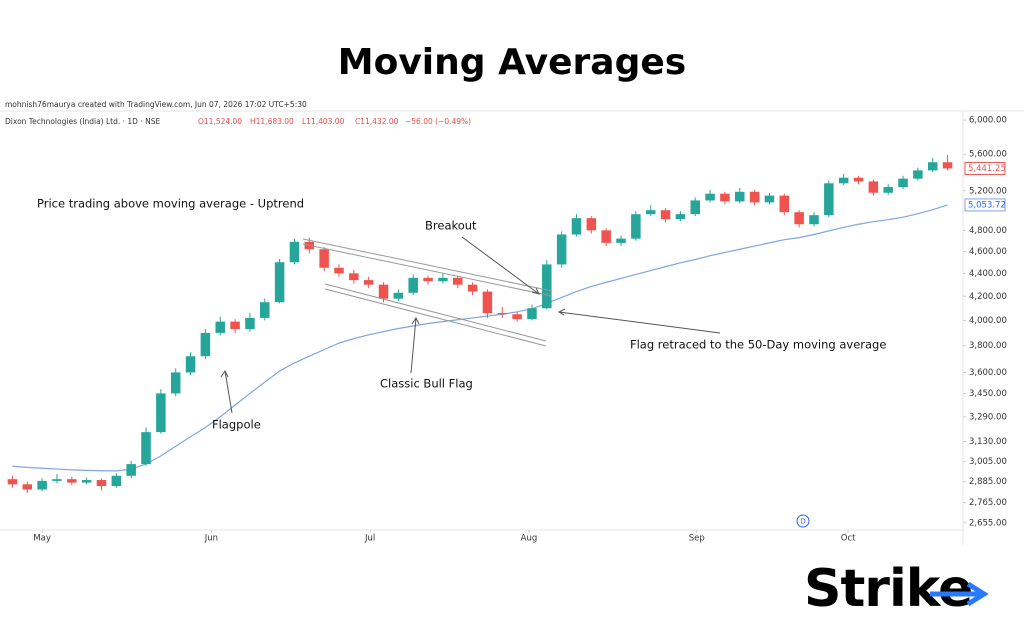  What do you see at coordinates (988, 394) in the screenshot?
I see `y-tick-label: 3,450.00` at bounding box center [988, 394].